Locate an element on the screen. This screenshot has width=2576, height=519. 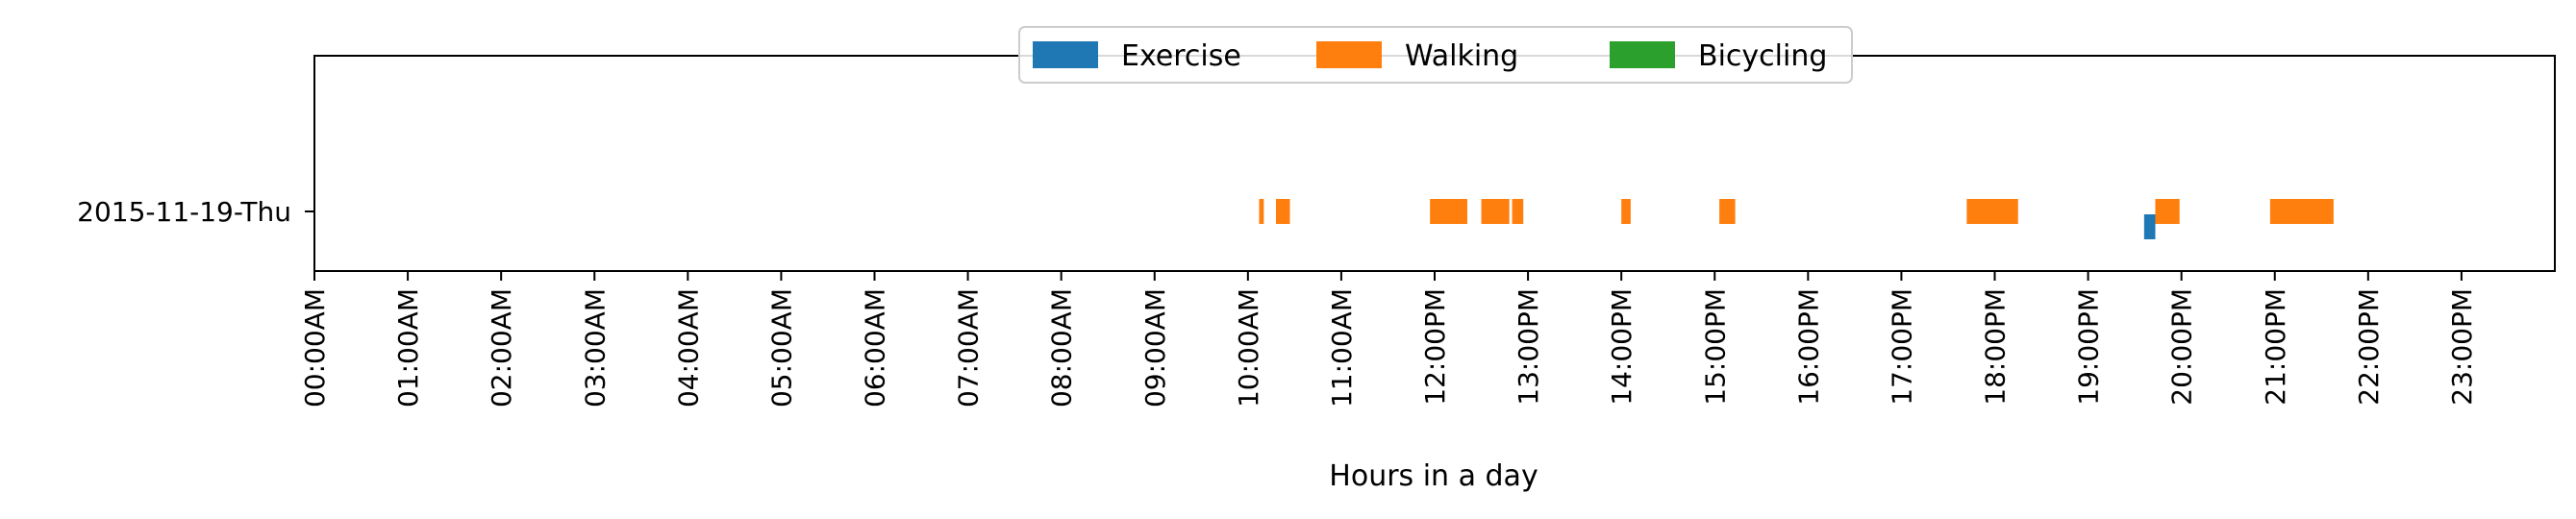
x-tick-label: 02:00AM is located at coordinates (501, 348).